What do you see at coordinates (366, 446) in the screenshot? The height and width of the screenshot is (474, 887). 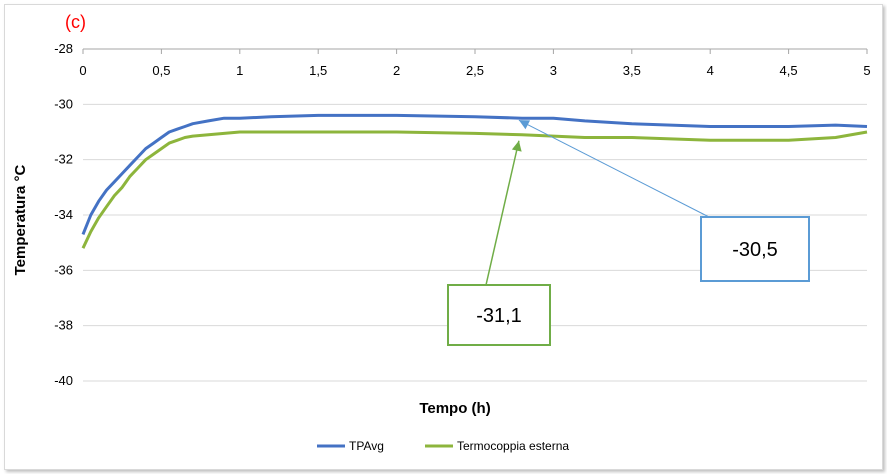 I see `legend-label: TPAvg` at bounding box center [366, 446].